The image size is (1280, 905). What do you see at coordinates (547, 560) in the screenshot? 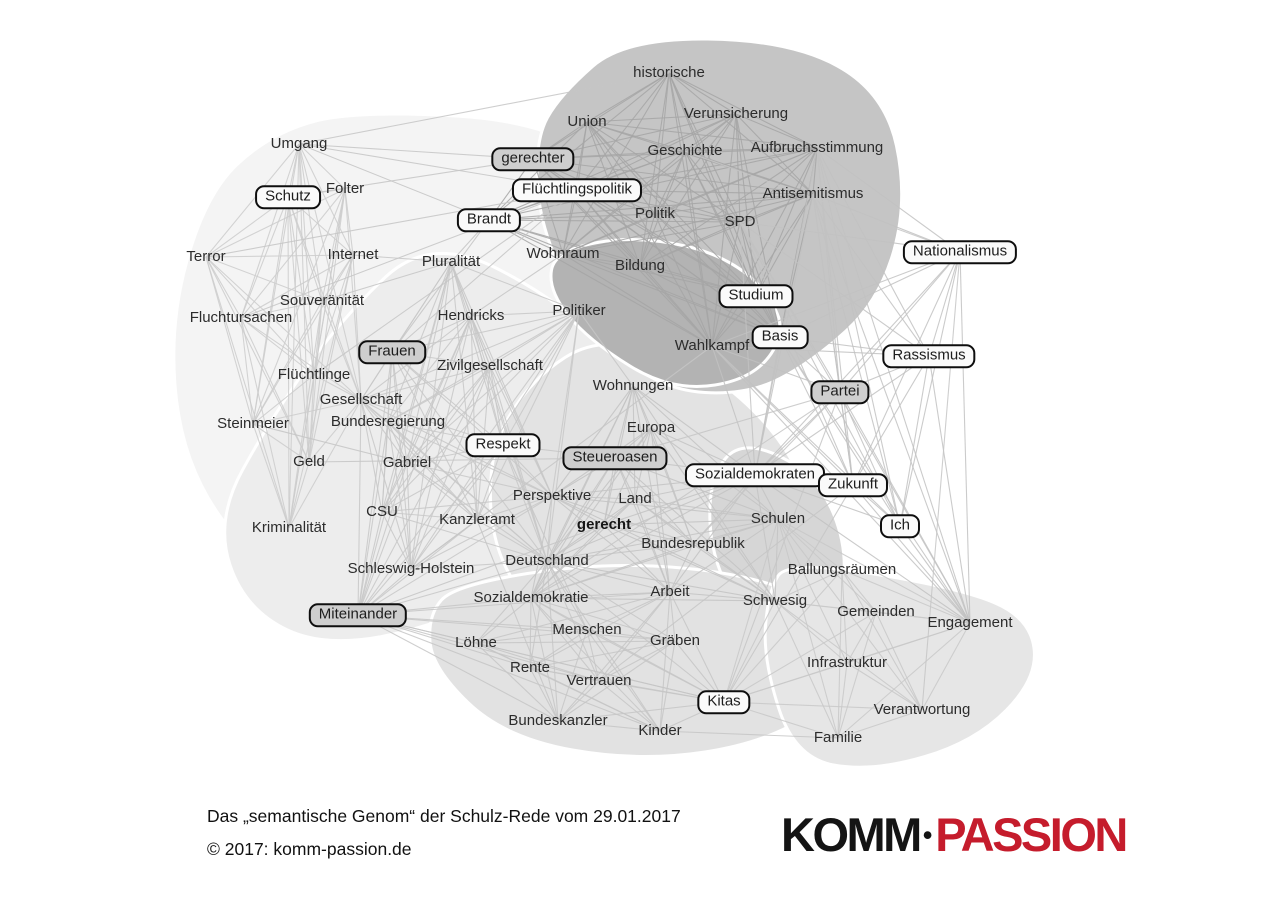
I see `node-deutschland: Deutschland` at bounding box center [547, 560].